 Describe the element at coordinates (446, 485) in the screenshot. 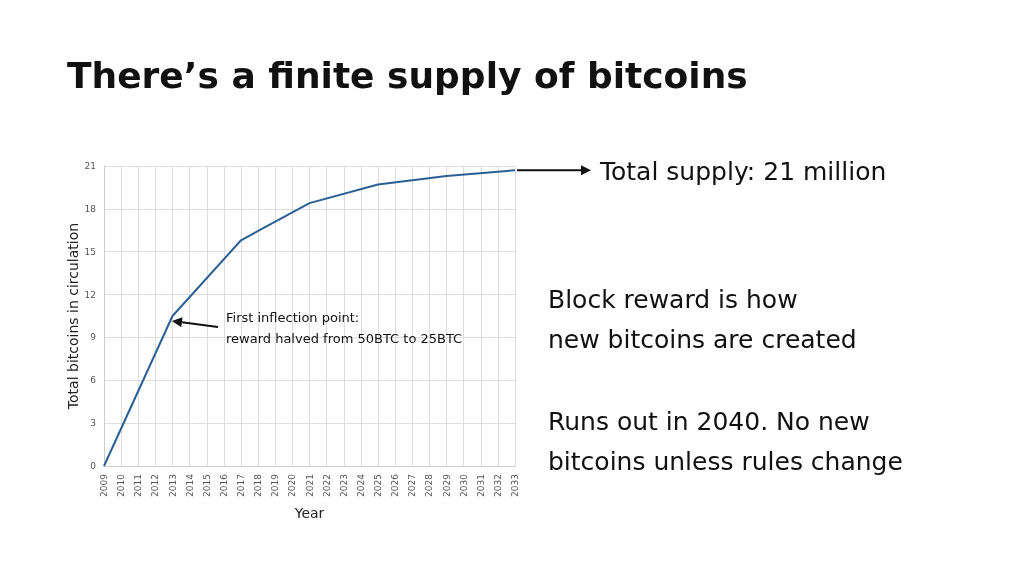

I see `x-tick-label: 2029` at that location.